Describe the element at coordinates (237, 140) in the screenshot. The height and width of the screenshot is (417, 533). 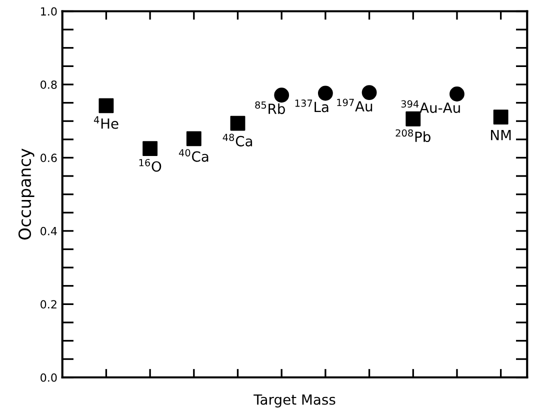
I see `annotation: $^{48}$Ca` at that location.